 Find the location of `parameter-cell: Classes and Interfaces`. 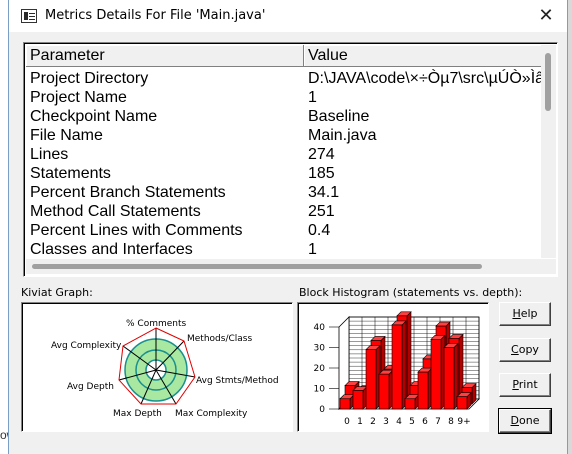

parameter-cell: Classes and Interfaces is located at coordinates (111, 249).